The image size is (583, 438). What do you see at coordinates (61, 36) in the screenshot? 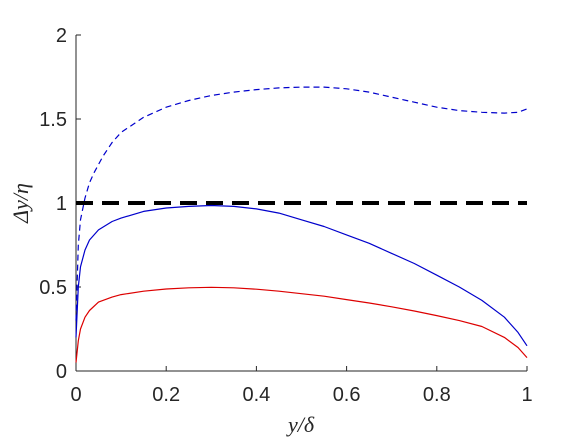
I see `y-tick-label: 2` at bounding box center [61, 36].